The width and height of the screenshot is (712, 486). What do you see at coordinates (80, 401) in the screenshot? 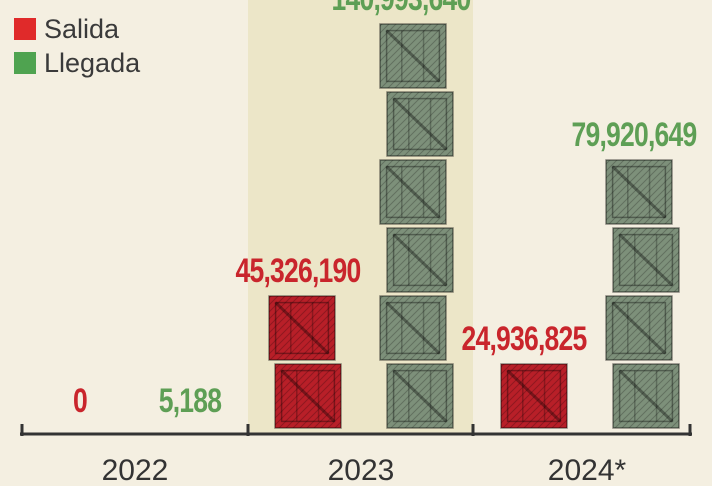
I see `data-label-salida-2022: 0` at bounding box center [80, 401].